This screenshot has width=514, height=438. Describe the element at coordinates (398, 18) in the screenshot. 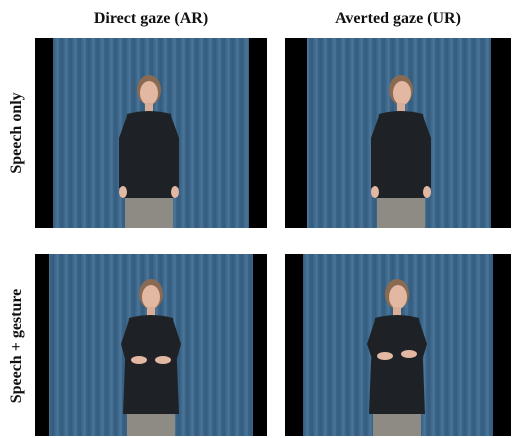

I see `column-header-averted-gaze: Averted gaze (UR)` at that location.